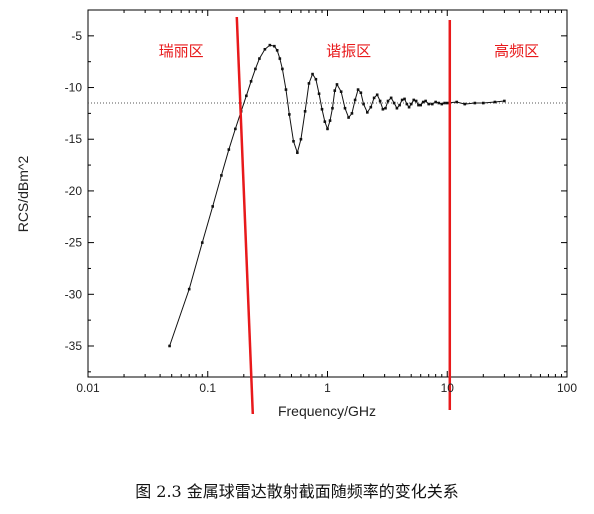 The image size is (594, 514). I want to click on y-tick-label: -20, so click(74, 191).